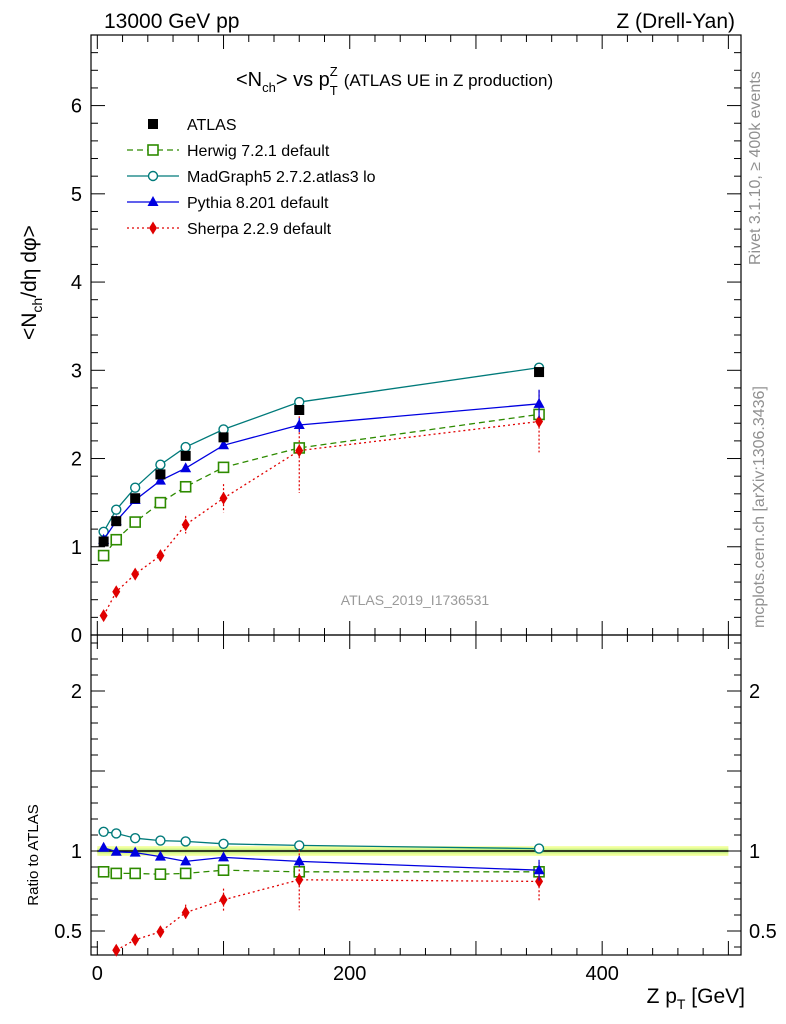 Image resolution: width=786 pixels, height=1024 pixels. I want to click on main-series-herwig, so click(321, 485).